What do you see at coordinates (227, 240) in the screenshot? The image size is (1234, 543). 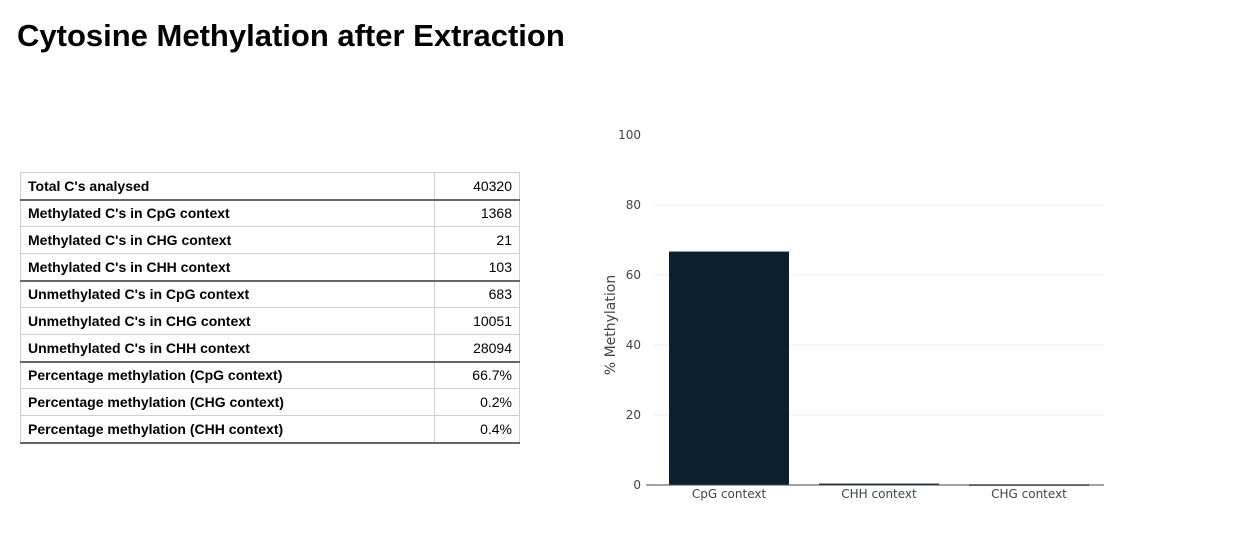 I see `row-label: Methylated C's in CHG context` at bounding box center [227, 240].